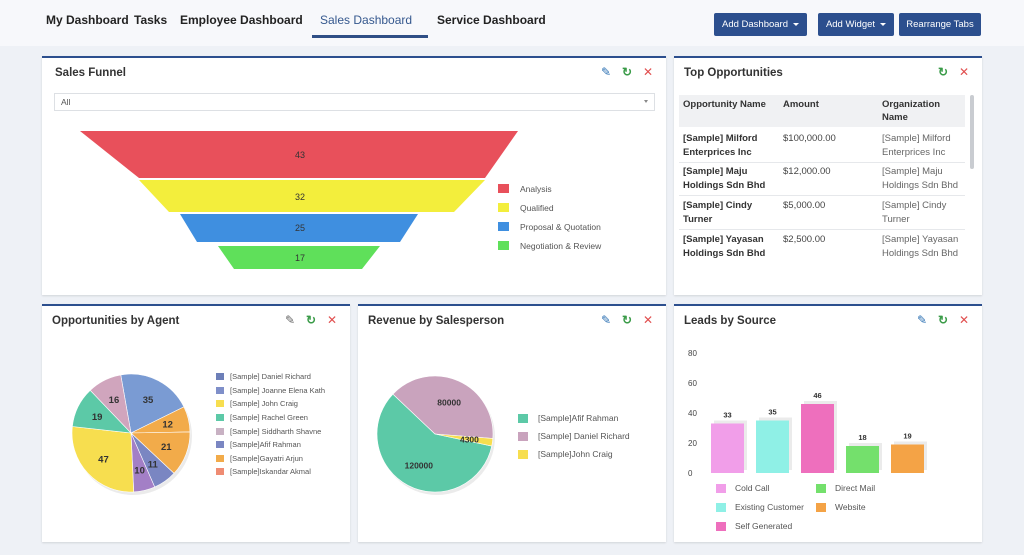  I want to click on tab-service-dashboard: Service Dashboard, so click(491, 20).